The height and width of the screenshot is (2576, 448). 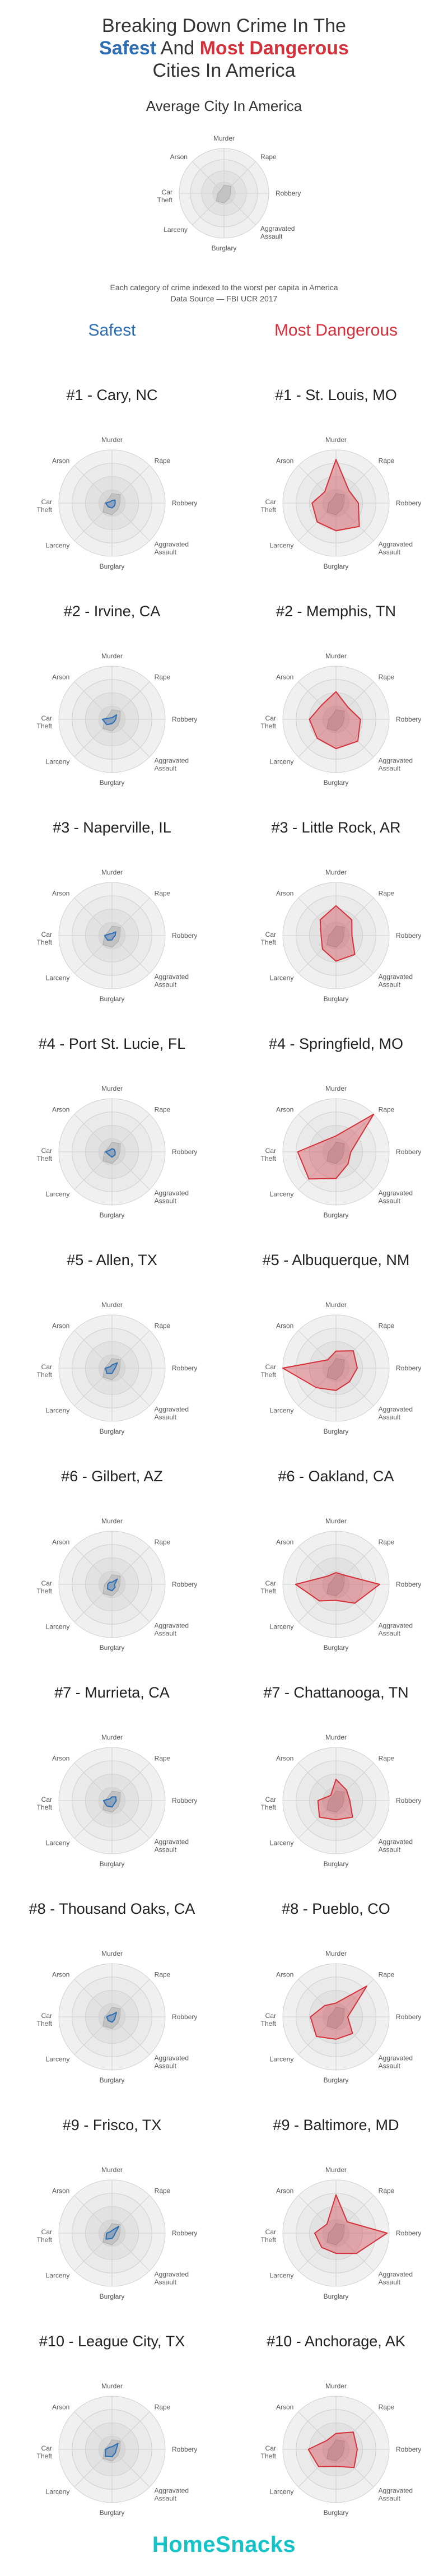 What do you see at coordinates (387, 2190) in the screenshot?
I see `dangerous-9-label-rape: Rape` at bounding box center [387, 2190].